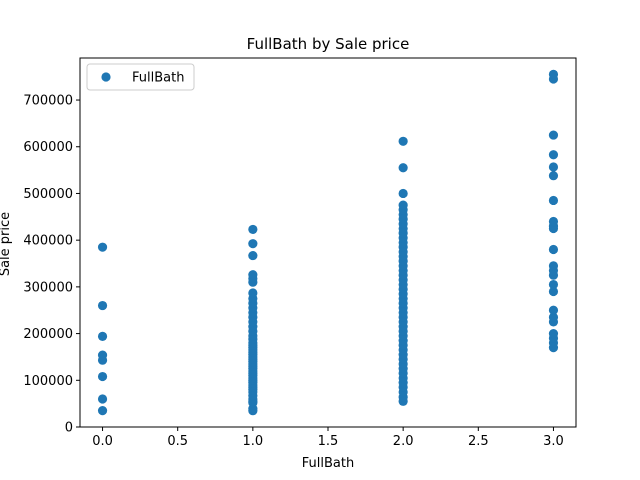 This screenshot has width=640, height=480. I want to click on legend: FullBath, so click(140, 77).